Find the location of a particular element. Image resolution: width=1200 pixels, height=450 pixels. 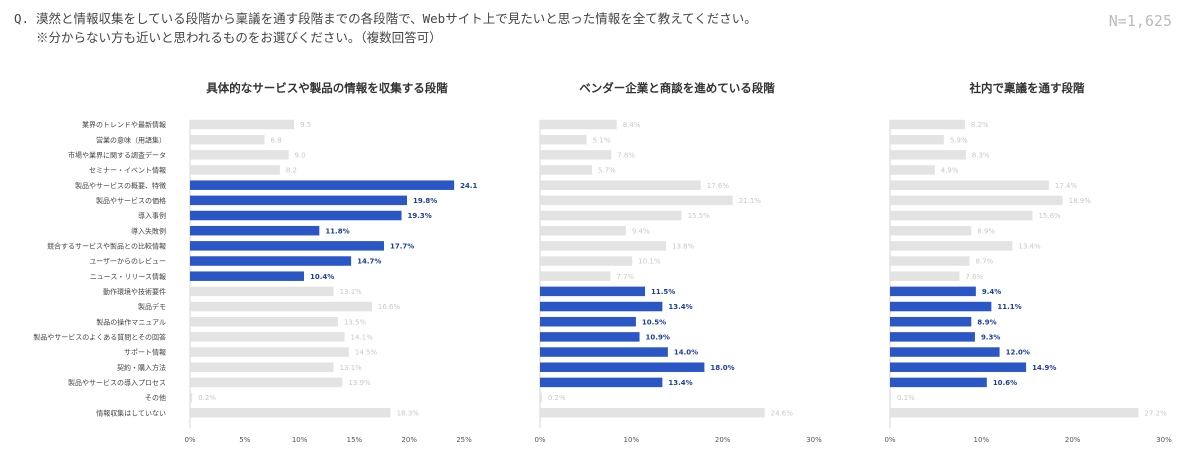

category-label: サポート情報 is located at coordinates (145, 352).